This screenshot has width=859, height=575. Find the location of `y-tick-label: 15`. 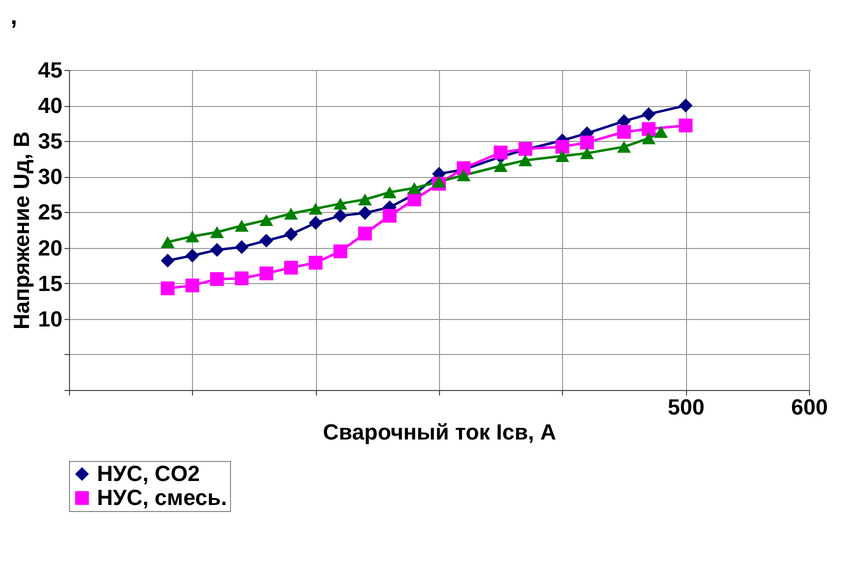

y-tick-label: 15 is located at coordinates (50, 283).